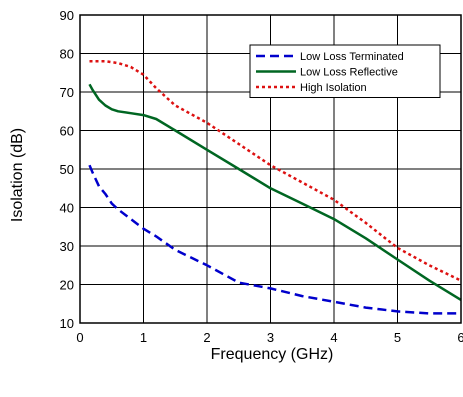  I want to click on y-tick-label: 90, so click(67, 15).